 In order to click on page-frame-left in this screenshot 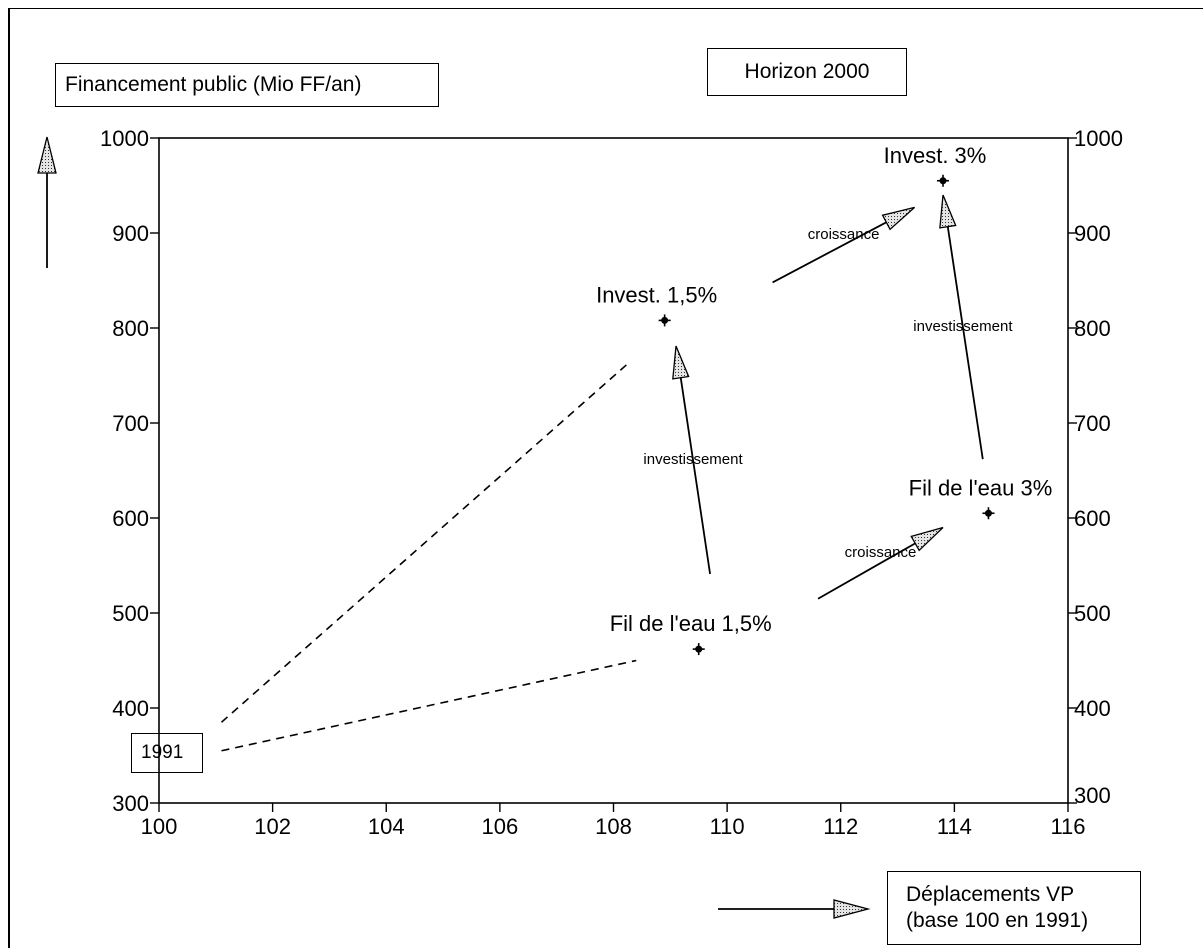, I will do `click(9, 478)`.